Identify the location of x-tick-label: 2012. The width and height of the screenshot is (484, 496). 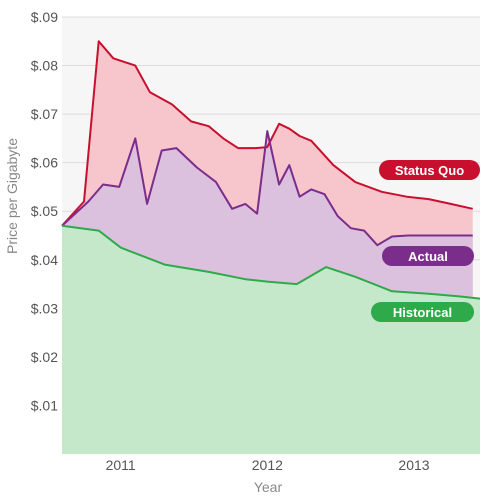
(267, 465).